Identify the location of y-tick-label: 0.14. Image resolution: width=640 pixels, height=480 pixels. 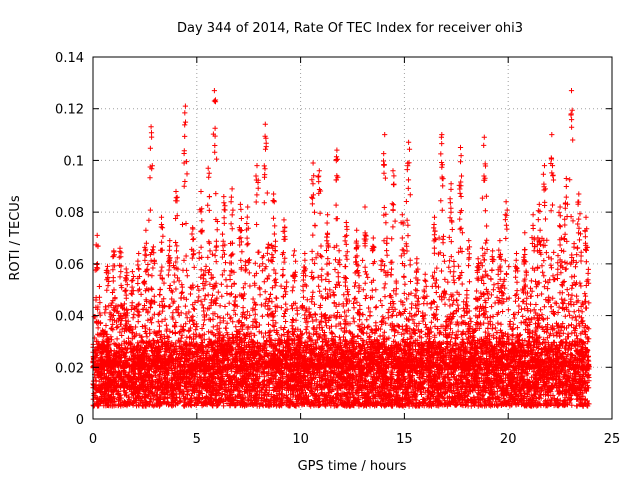
(69, 58).